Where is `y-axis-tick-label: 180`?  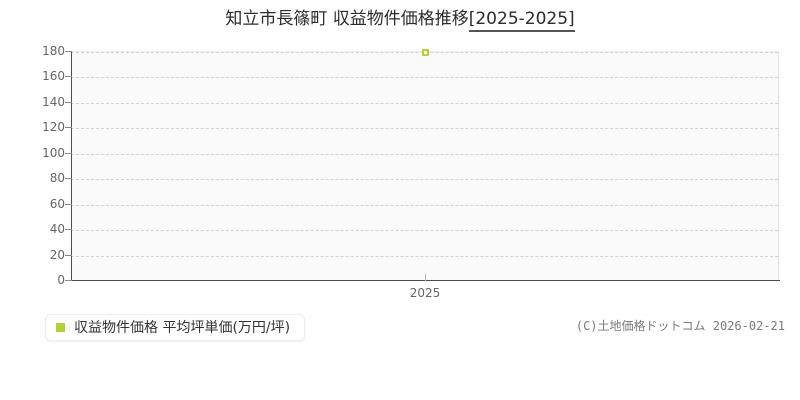
y-axis-tick-label: 180 is located at coordinates (53, 51).